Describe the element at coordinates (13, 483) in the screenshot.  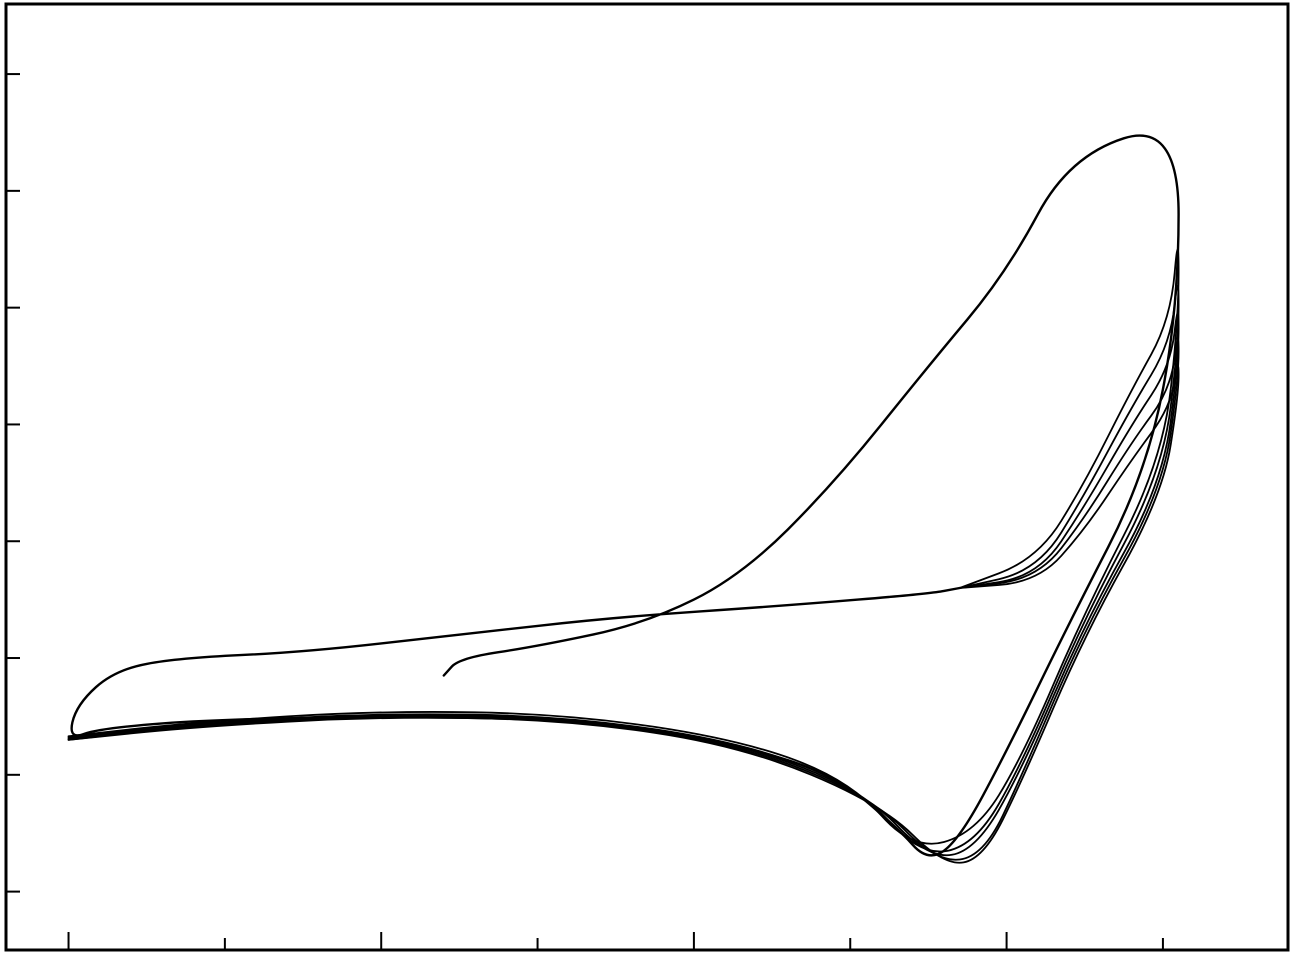
I see `y-axis-ticks` at that location.